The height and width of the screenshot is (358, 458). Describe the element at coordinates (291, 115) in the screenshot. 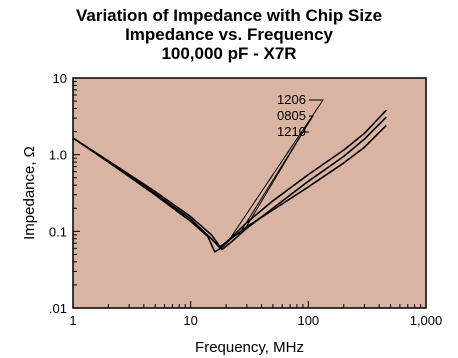

I see `series-label-0805: 0805` at that location.